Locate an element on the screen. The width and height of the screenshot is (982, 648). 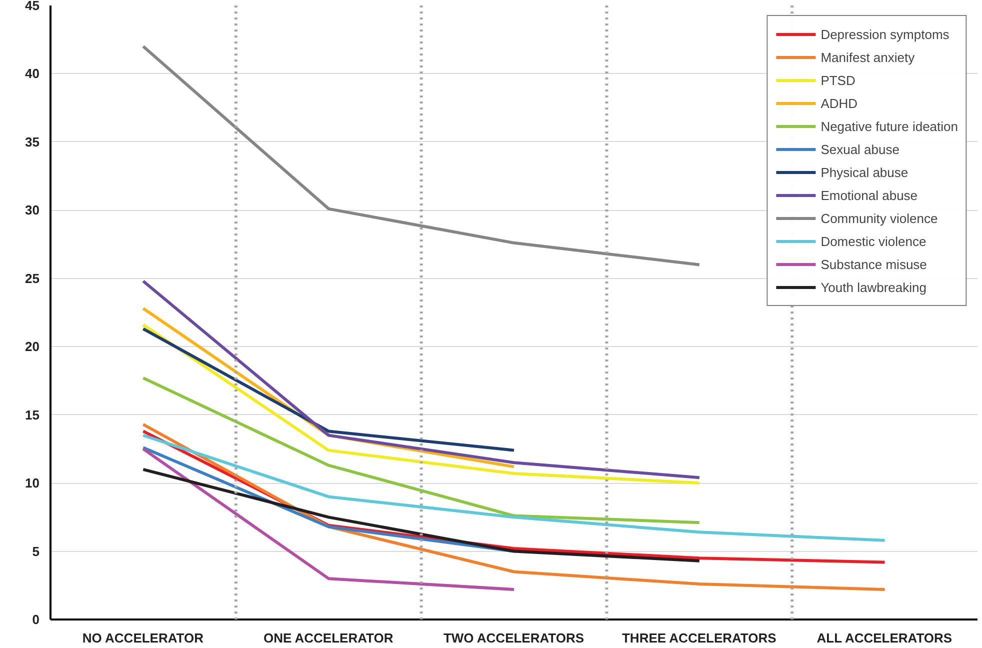
legend-label: Physical abuse is located at coordinates (864, 173).